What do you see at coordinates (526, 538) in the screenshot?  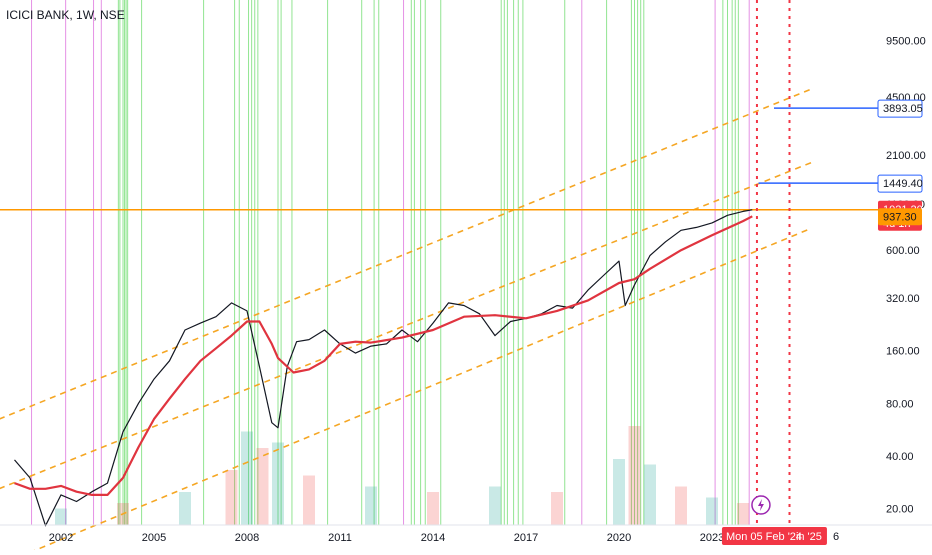 I see `x-tick-label: 2017` at bounding box center [526, 538].